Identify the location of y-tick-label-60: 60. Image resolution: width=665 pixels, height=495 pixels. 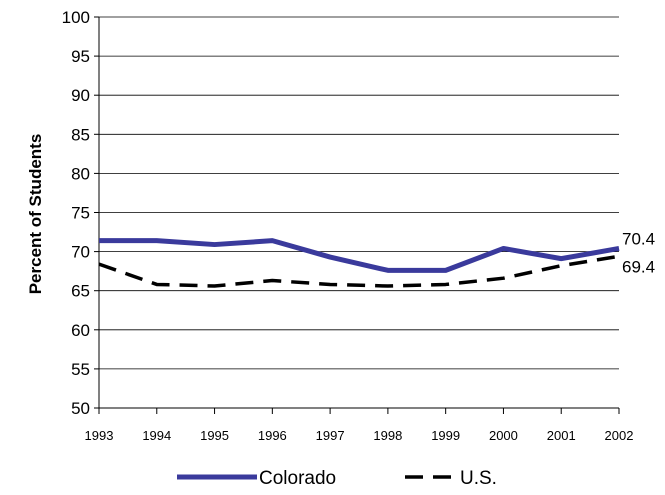
(80, 330).